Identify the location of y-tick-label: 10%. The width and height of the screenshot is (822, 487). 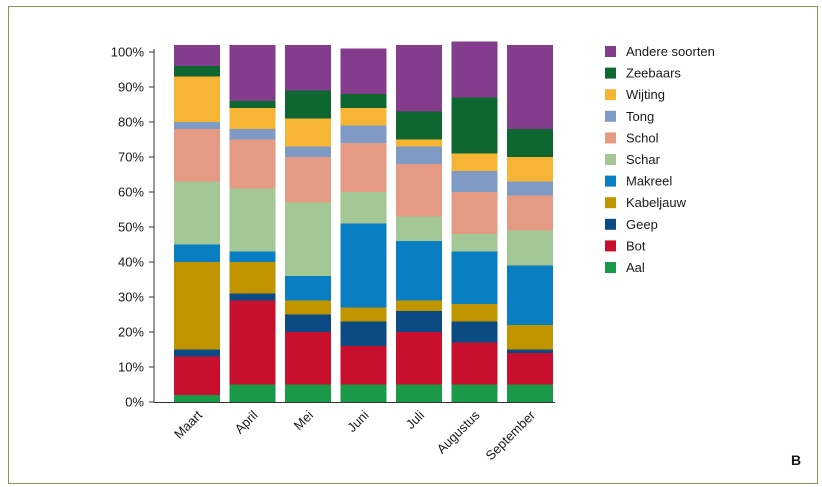
(131, 367).